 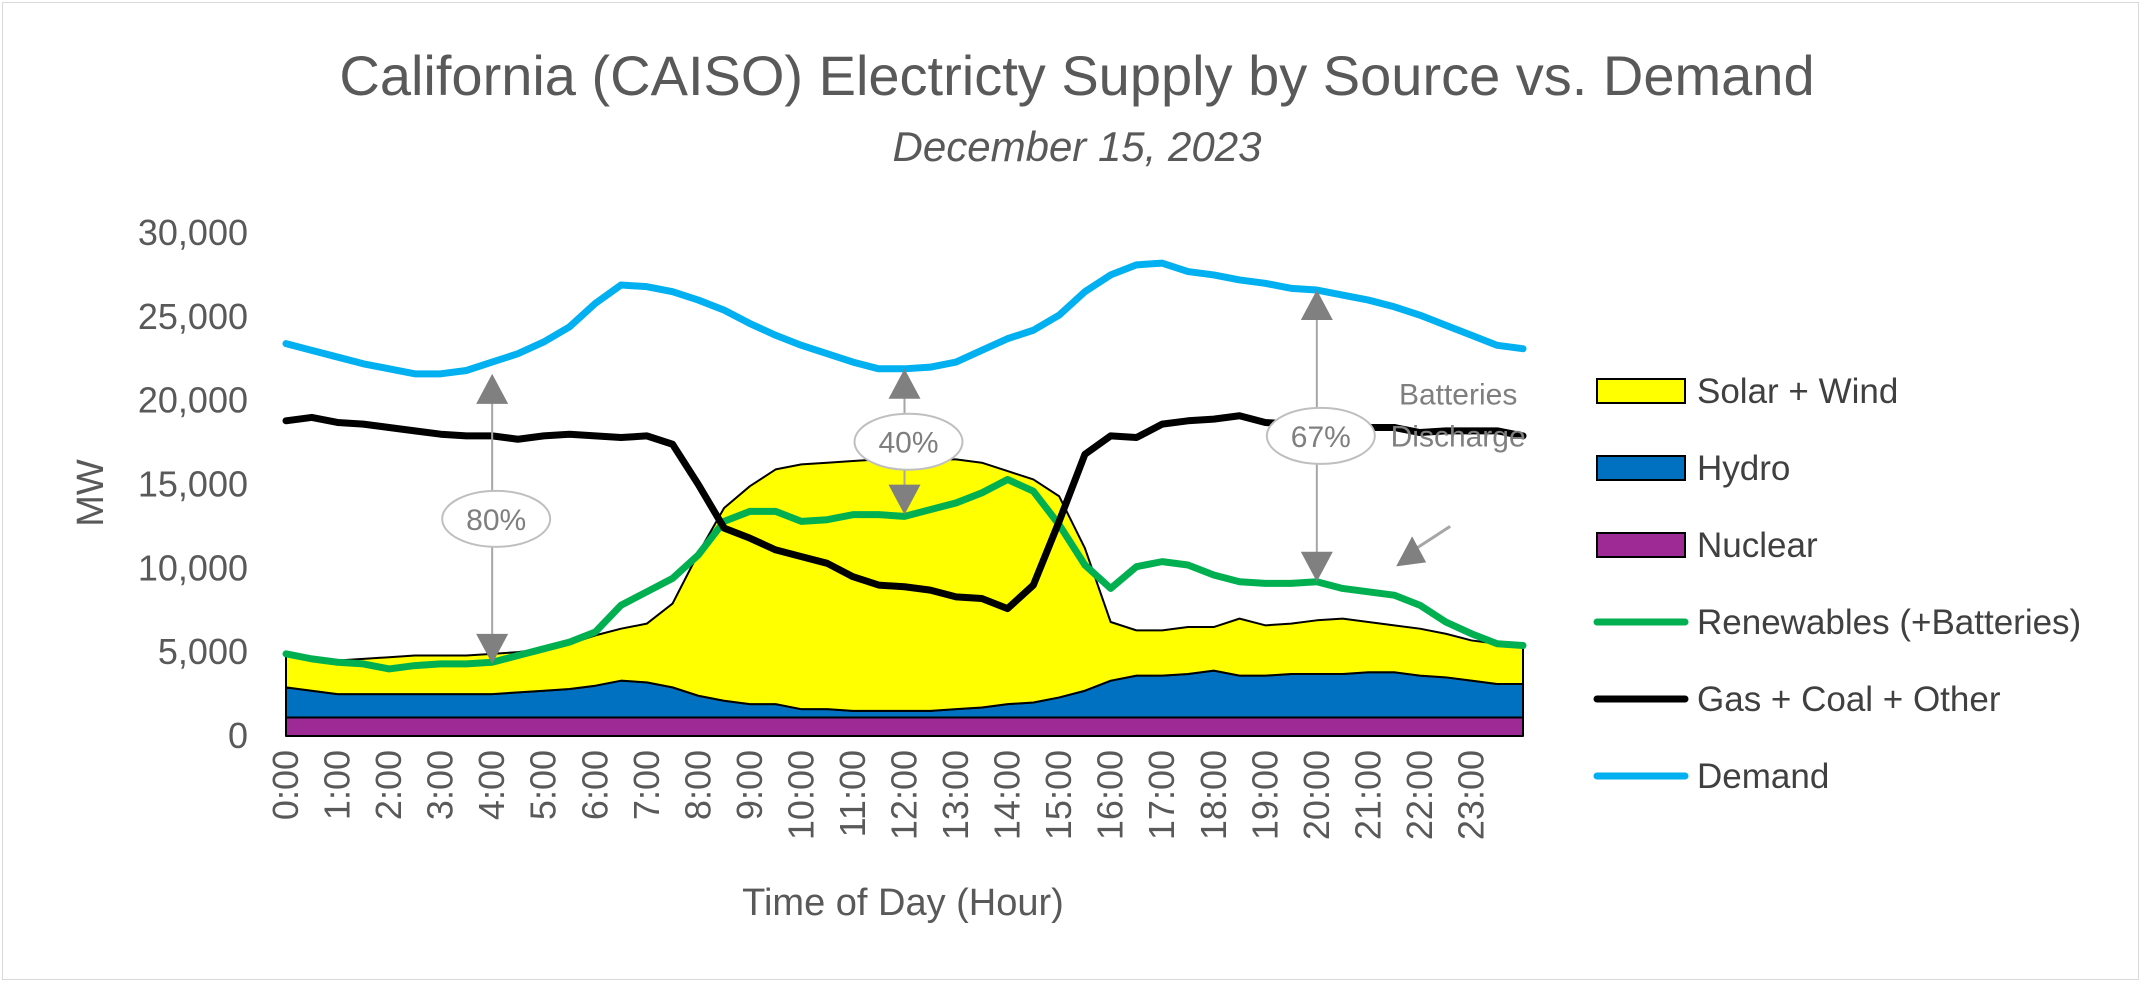 I want to click on y-tick-label: 30,000, so click(x=193, y=232).